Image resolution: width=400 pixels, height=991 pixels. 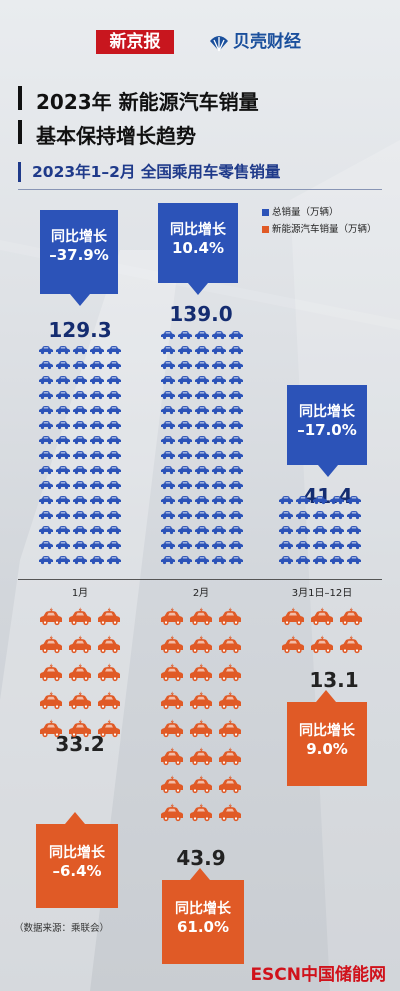 What do you see at coordinates (319, 228) in the screenshot?
I see `legend-nev: 新能源汽车销量（万辆）` at bounding box center [319, 228].